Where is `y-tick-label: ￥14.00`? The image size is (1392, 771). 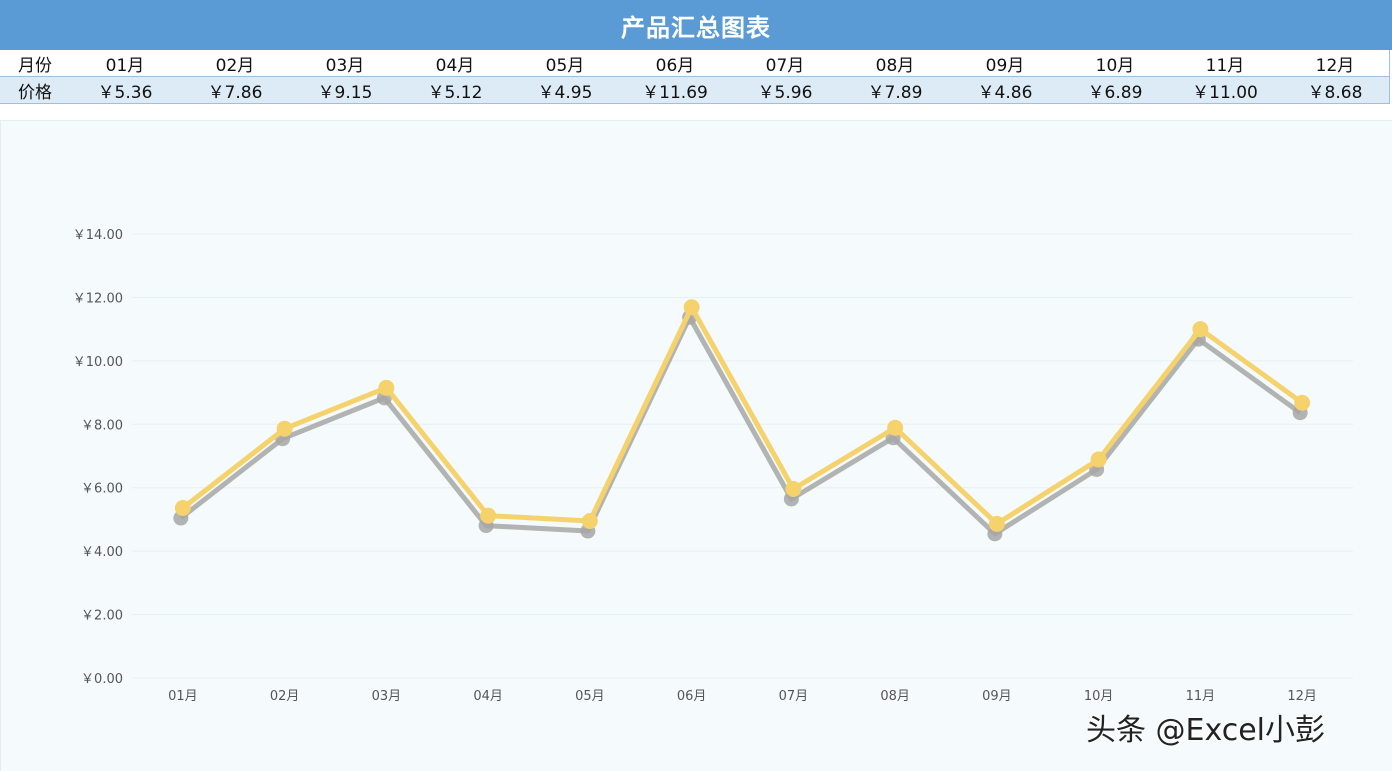
y-tick-label: ￥14.00 is located at coordinates (98, 235).